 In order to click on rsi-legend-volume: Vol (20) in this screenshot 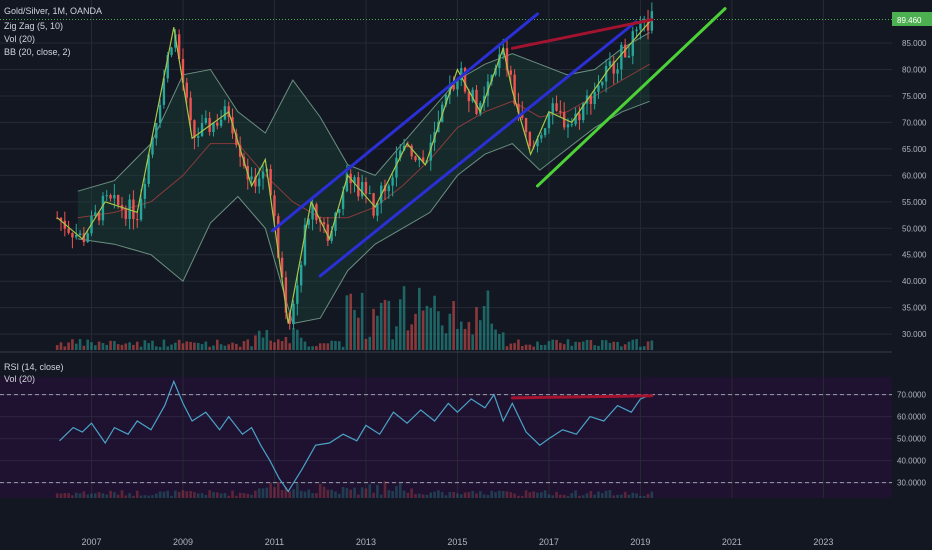, I will do `click(19, 379)`.